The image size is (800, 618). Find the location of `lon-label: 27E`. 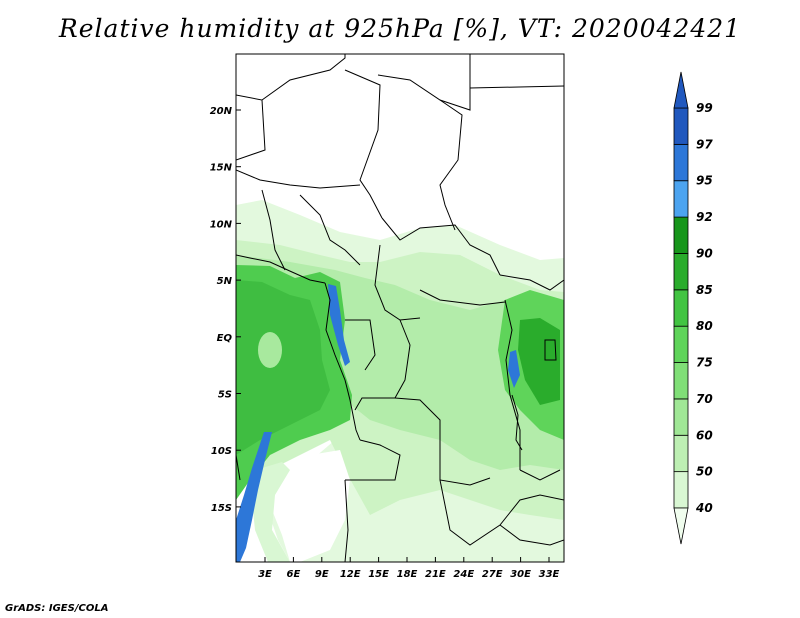

lon-label: 27E is located at coordinates (492, 574).